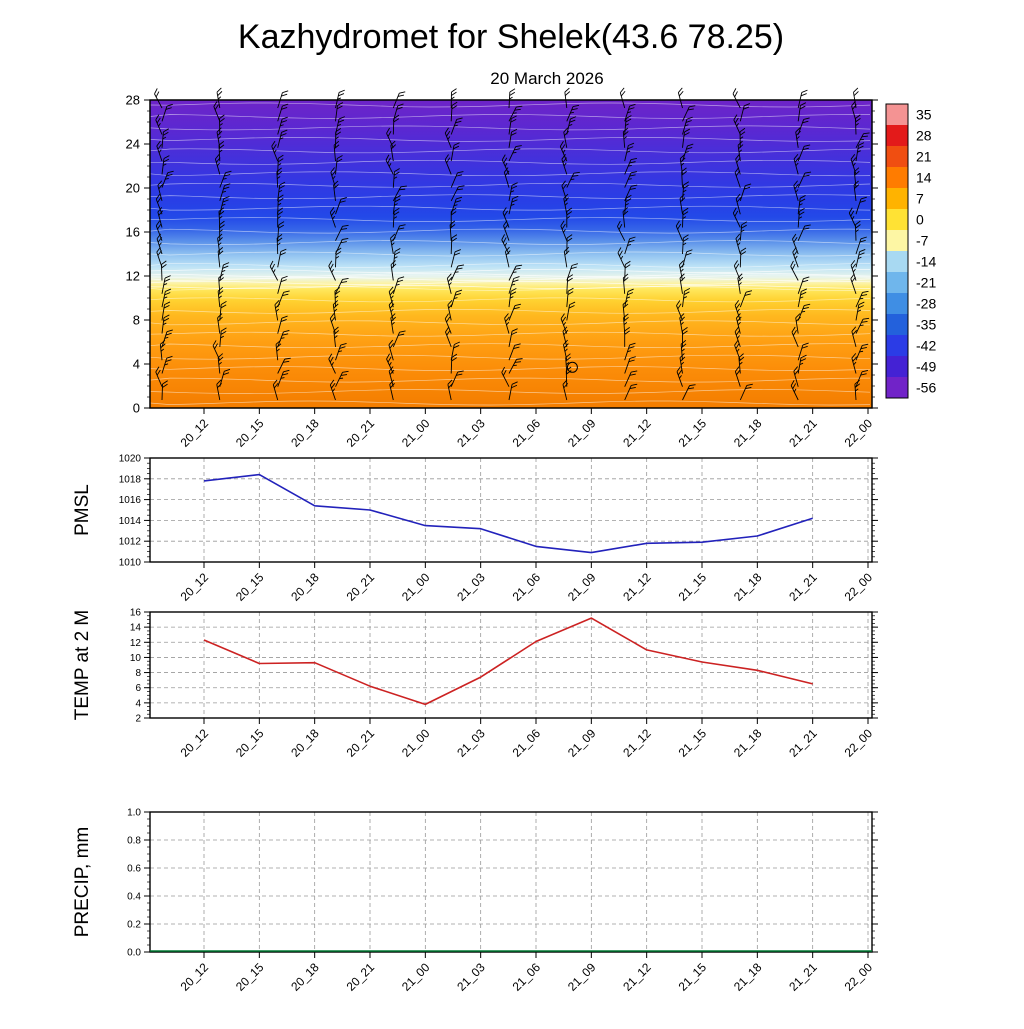 This screenshot has height=1029, width=1024. Describe the element at coordinates (136, 658) in the screenshot. I see `y-tick-label: 10` at that location.